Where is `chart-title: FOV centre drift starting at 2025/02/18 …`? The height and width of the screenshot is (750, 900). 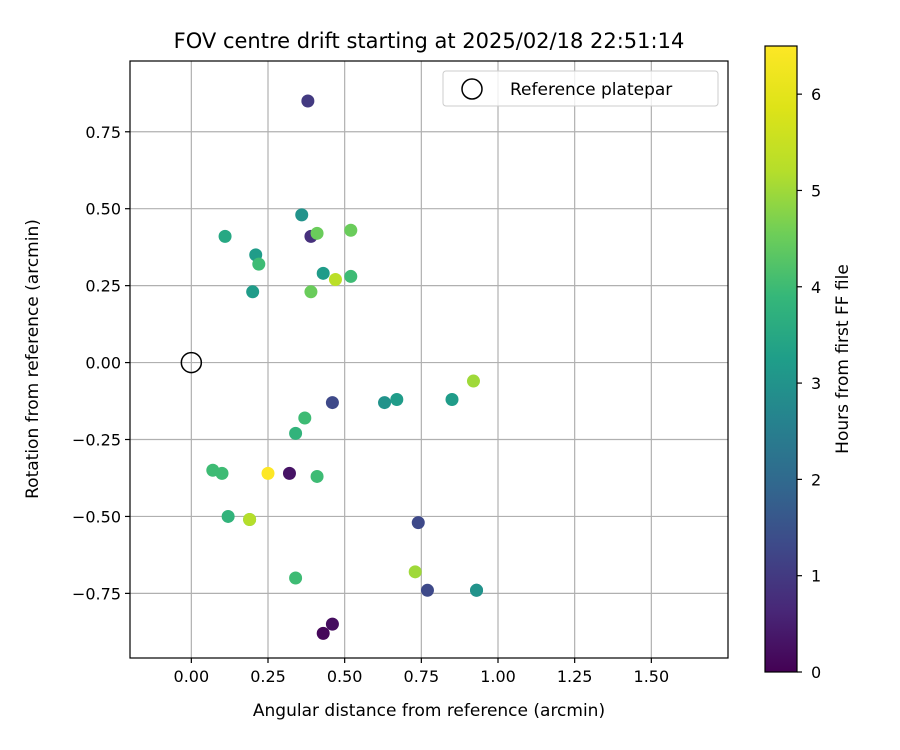 chart-title: FOV centre drift starting at 2025/02/18 … is located at coordinates (429, 41).